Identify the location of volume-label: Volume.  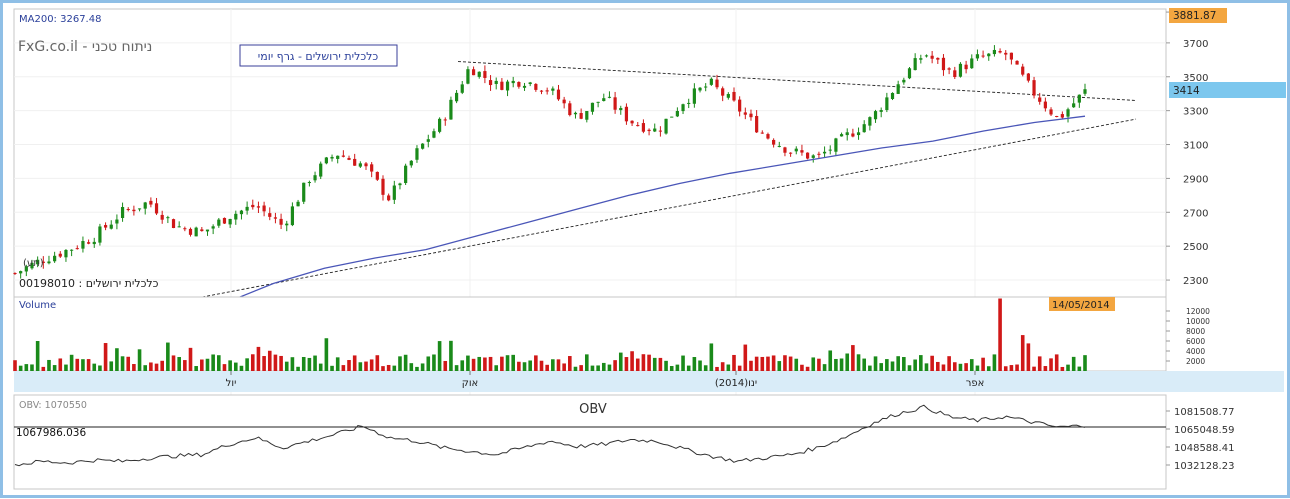
(37, 305).